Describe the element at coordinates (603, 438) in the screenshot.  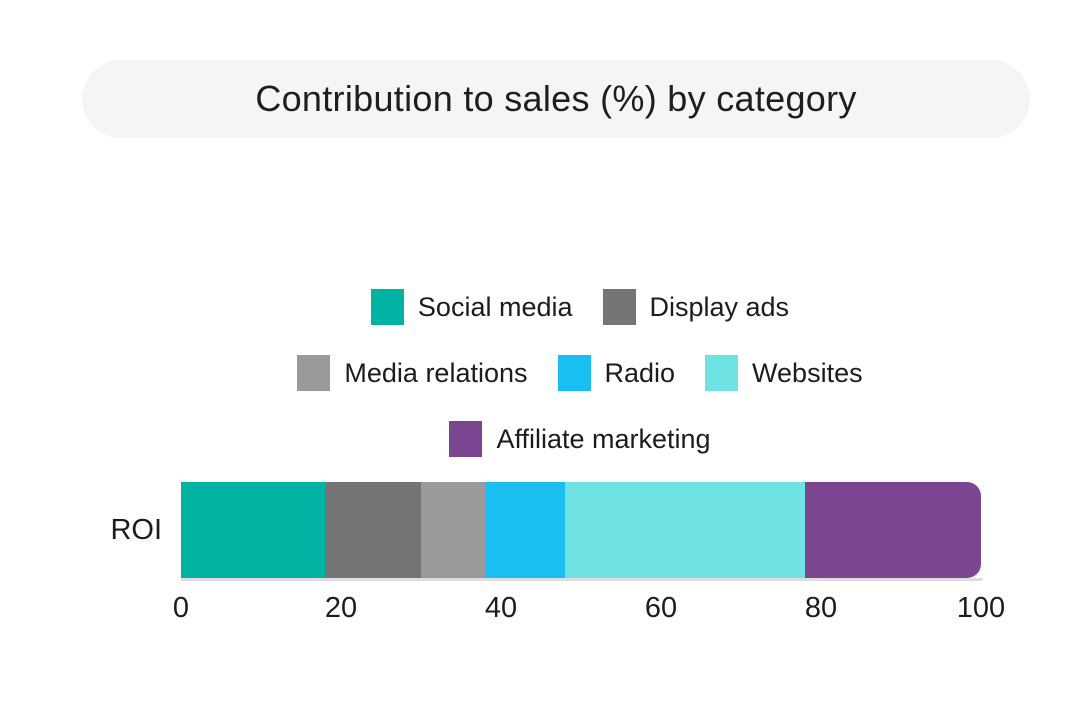
I see `legend-label-affiliate-marketing: Affiliate marketing` at that location.